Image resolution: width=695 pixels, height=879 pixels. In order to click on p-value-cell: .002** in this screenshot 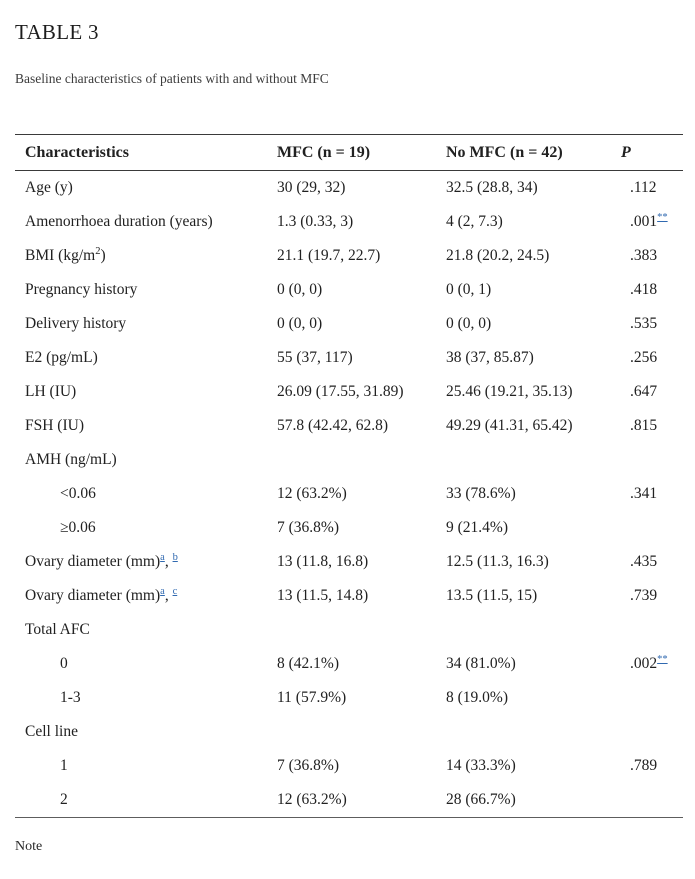, I will do `click(649, 662)`.